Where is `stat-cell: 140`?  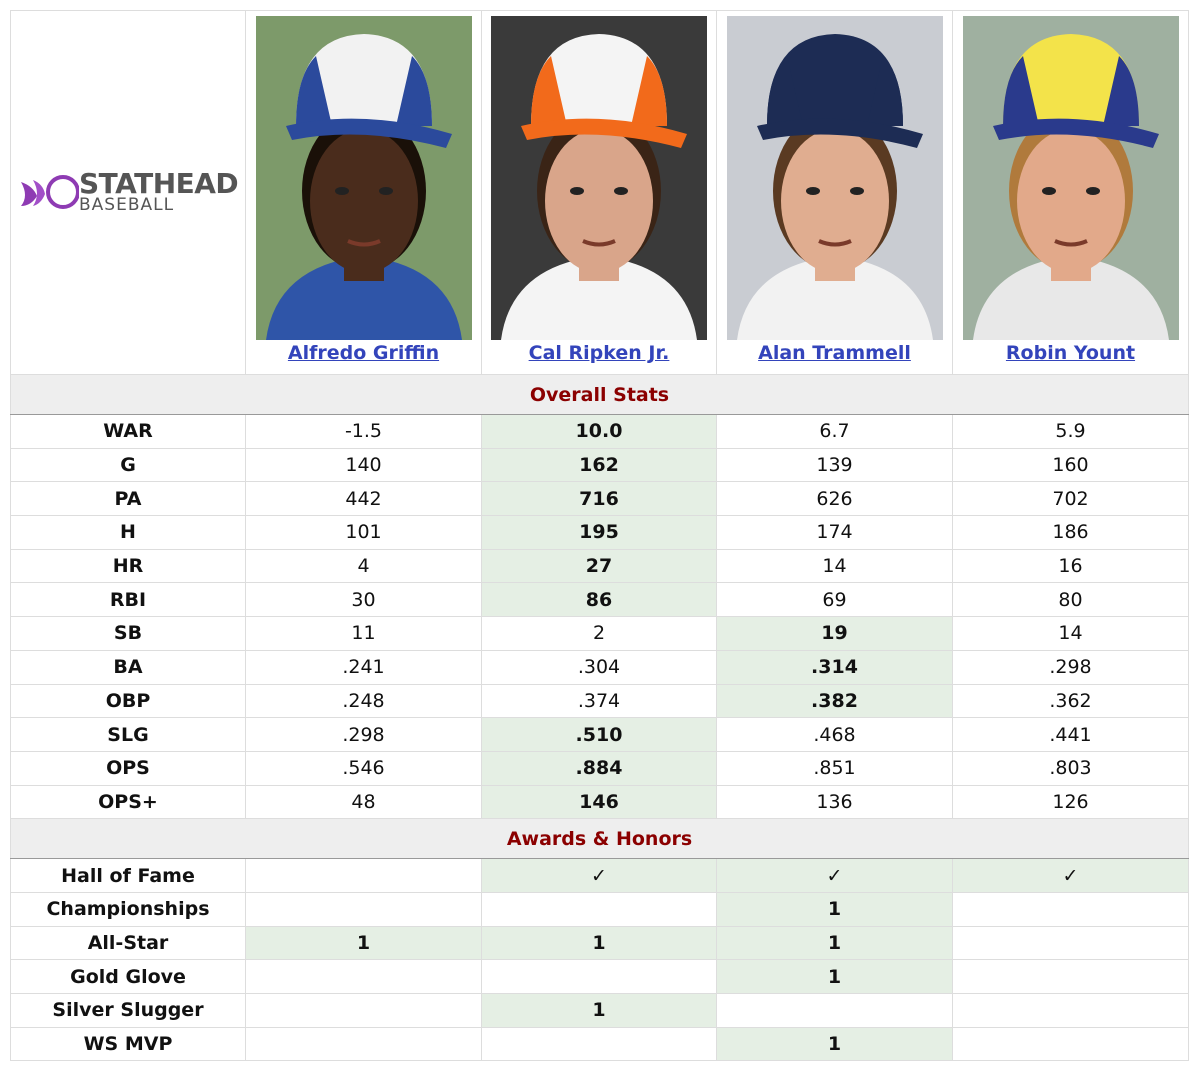 stat-cell: 140 is located at coordinates (363, 465).